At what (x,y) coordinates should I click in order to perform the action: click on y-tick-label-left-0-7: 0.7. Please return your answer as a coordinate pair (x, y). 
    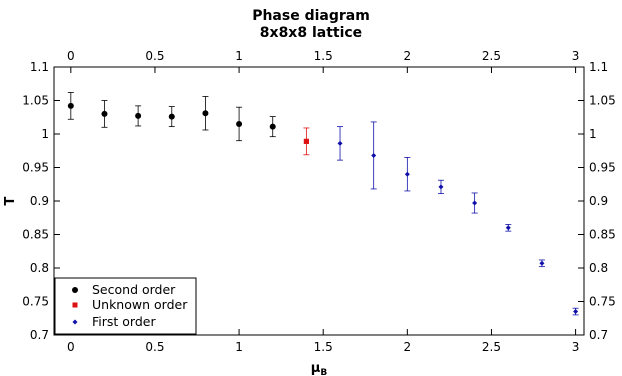
    Looking at the image, I should click on (39, 335).